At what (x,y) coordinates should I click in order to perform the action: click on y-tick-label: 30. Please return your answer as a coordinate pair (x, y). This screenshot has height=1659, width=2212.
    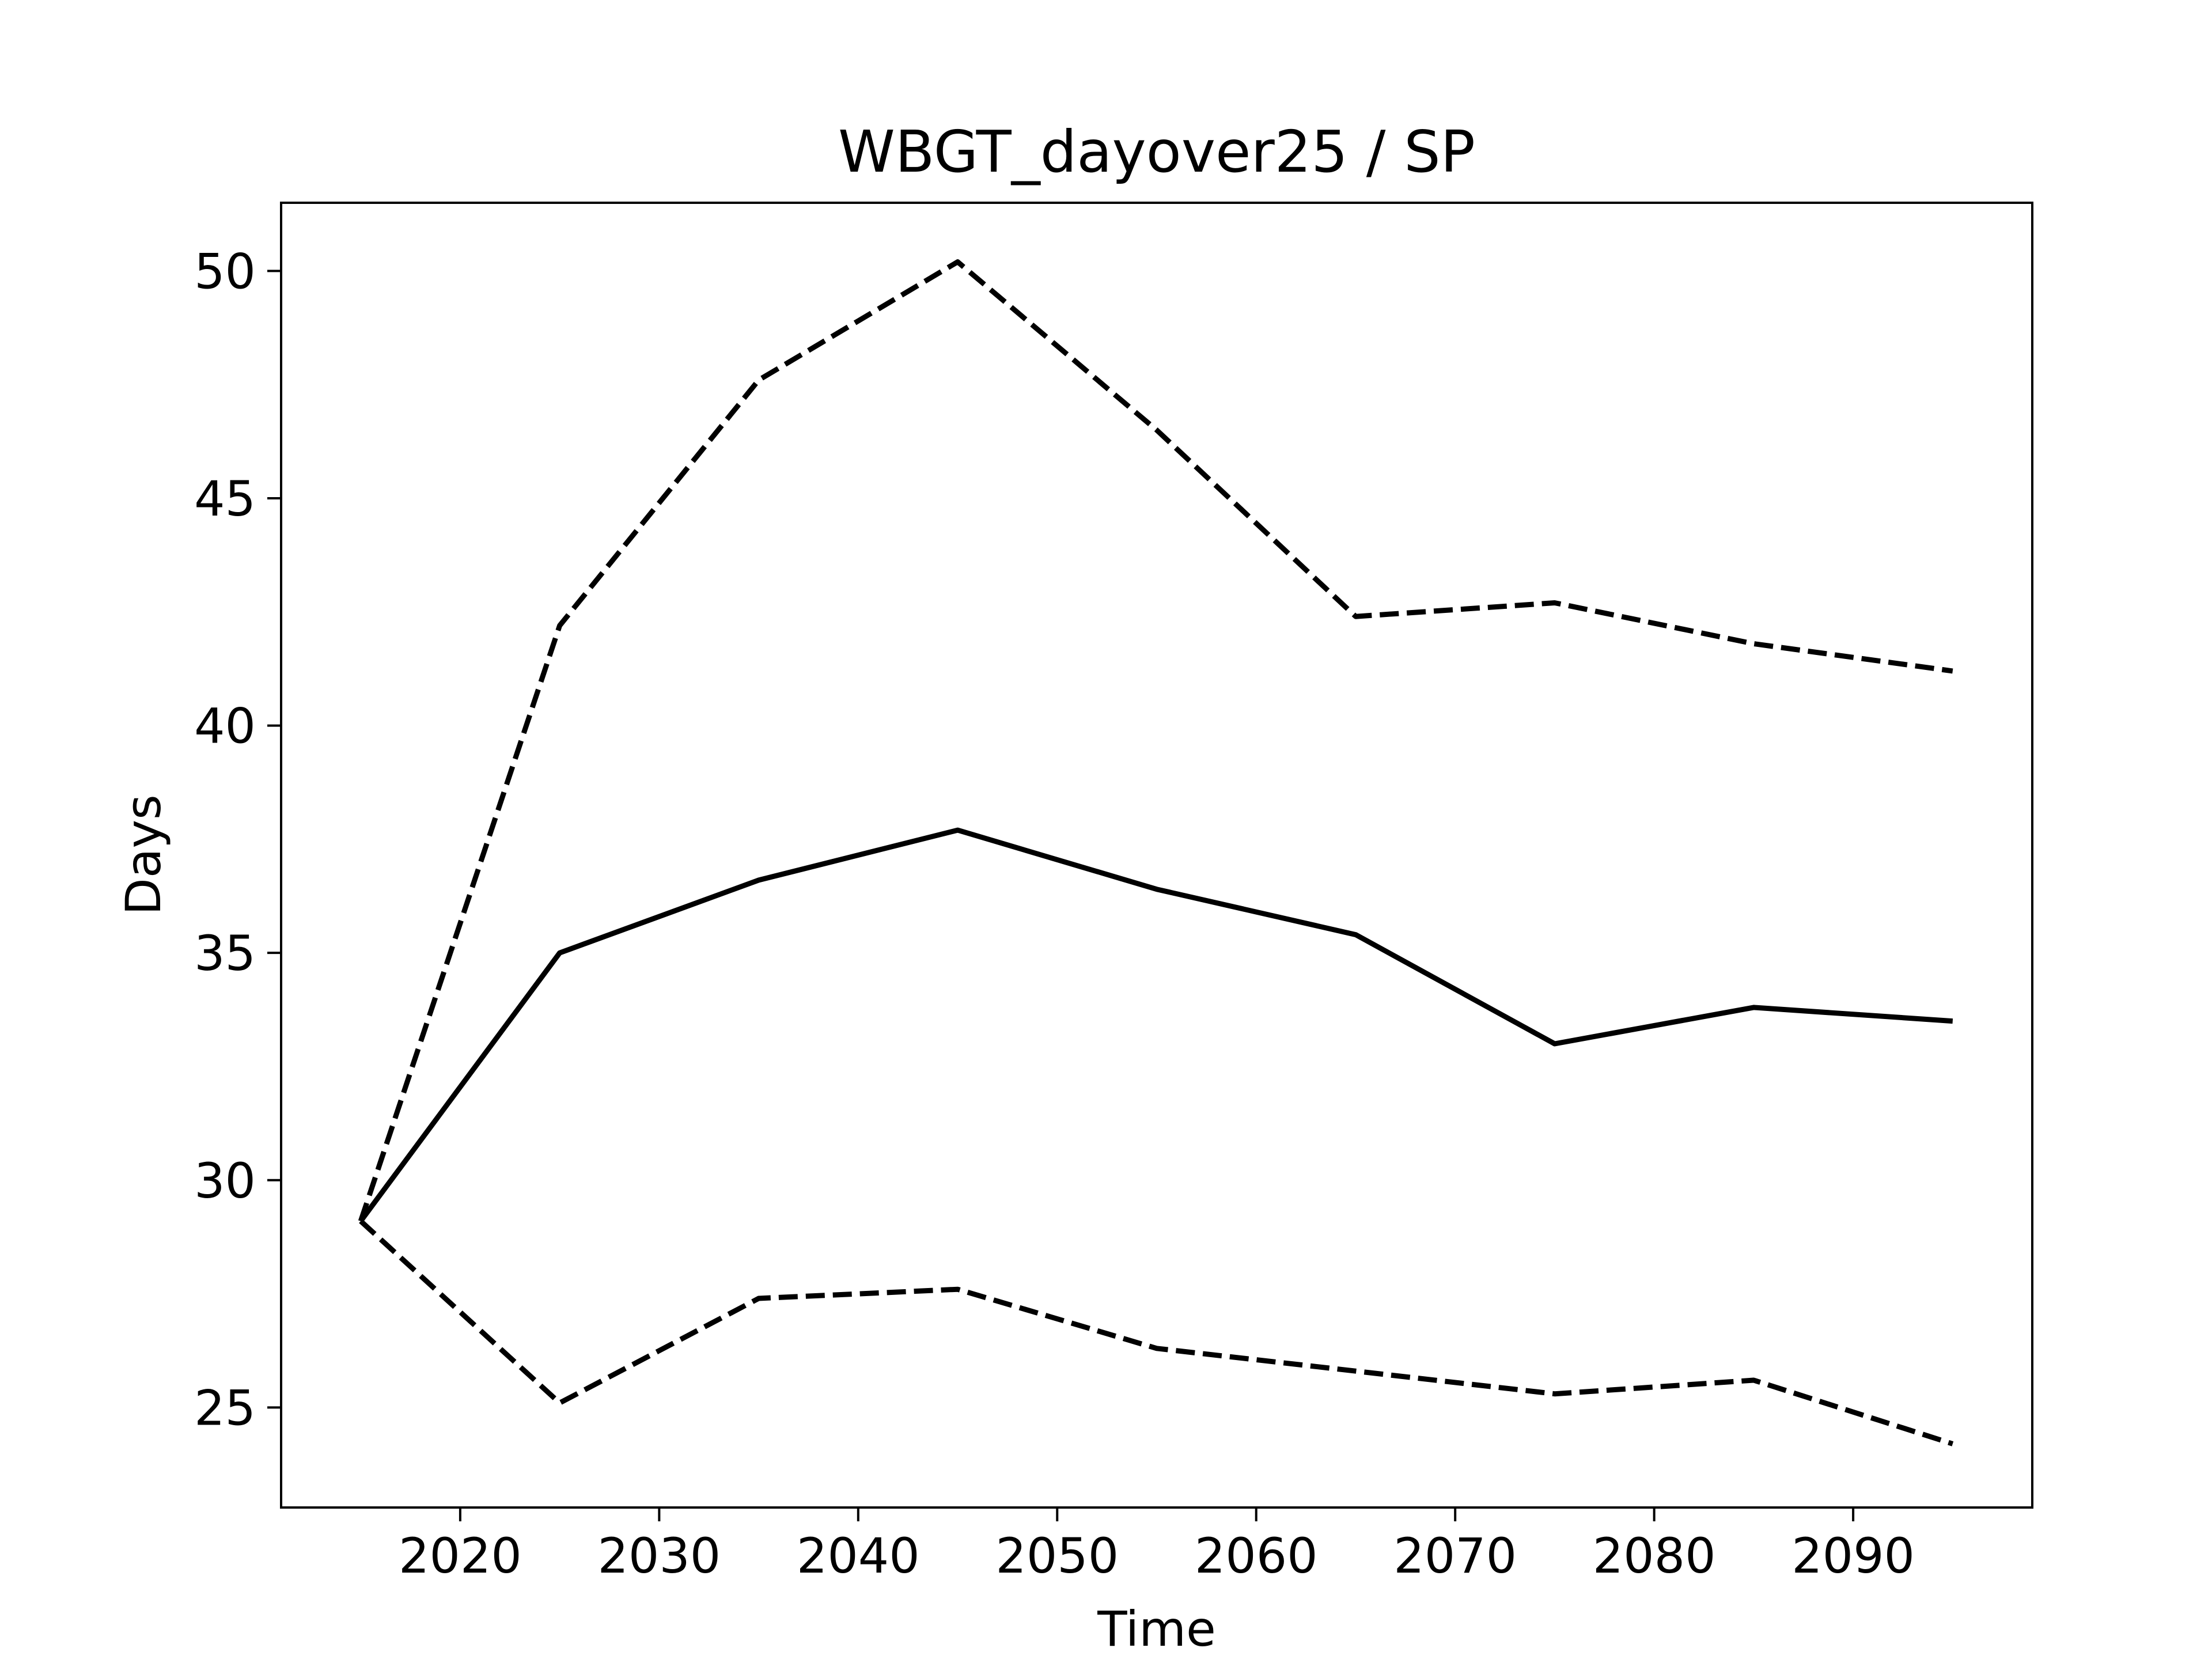
    Looking at the image, I should click on (225, 1181).